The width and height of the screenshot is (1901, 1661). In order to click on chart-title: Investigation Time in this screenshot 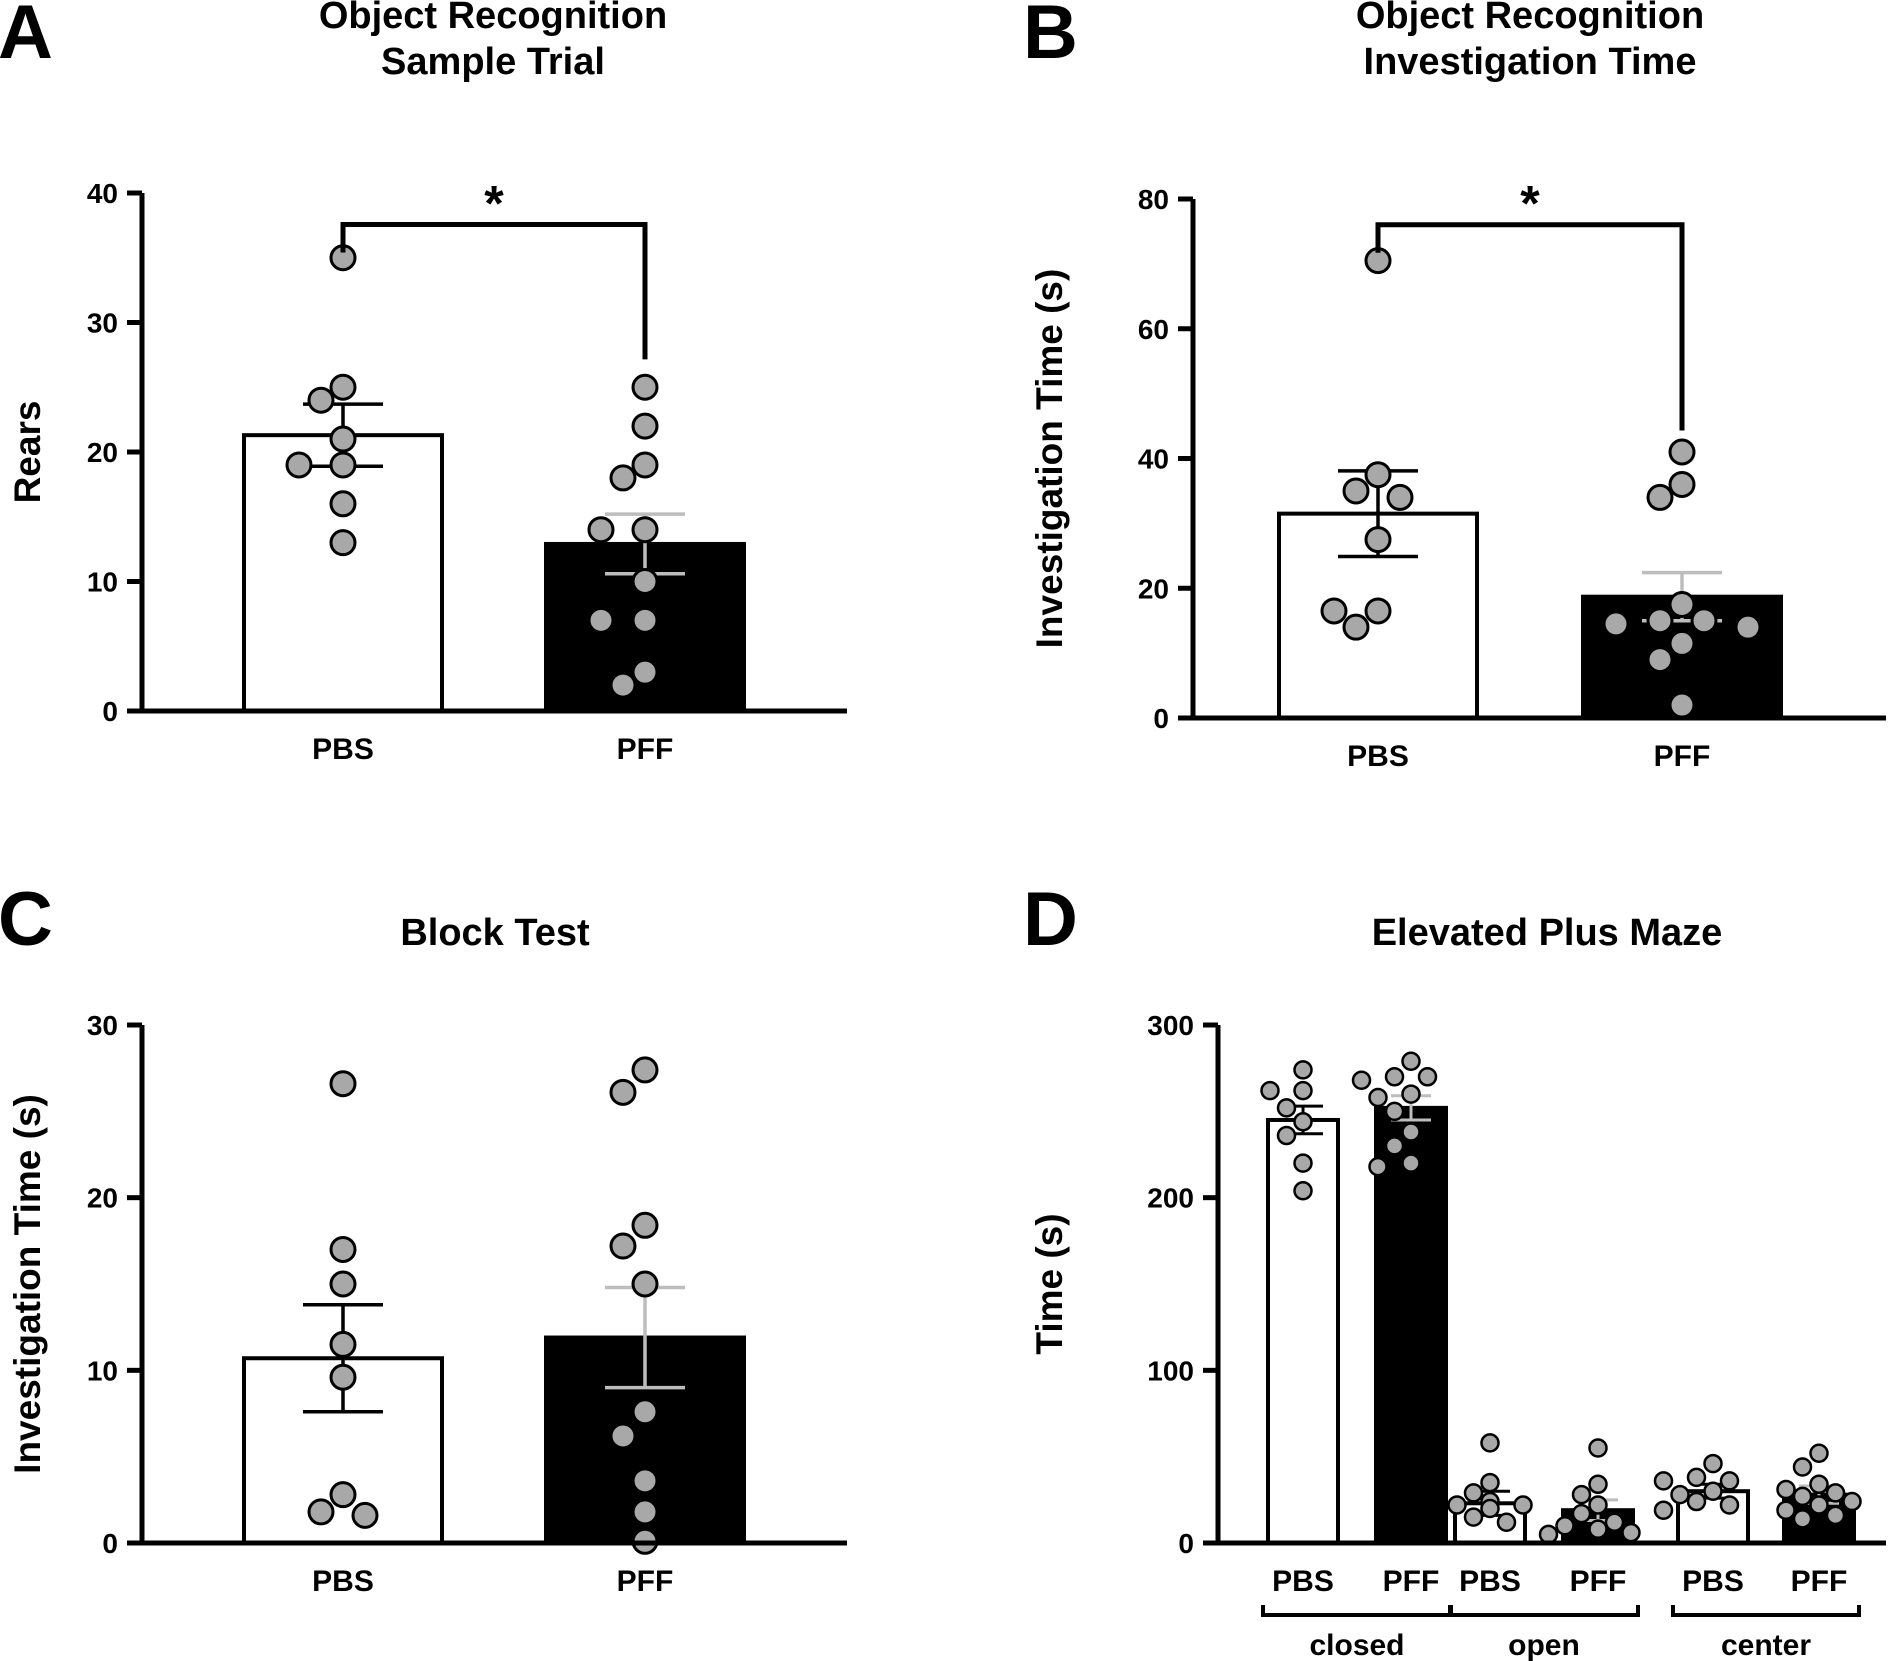, I will do `click(1530, 62)`.